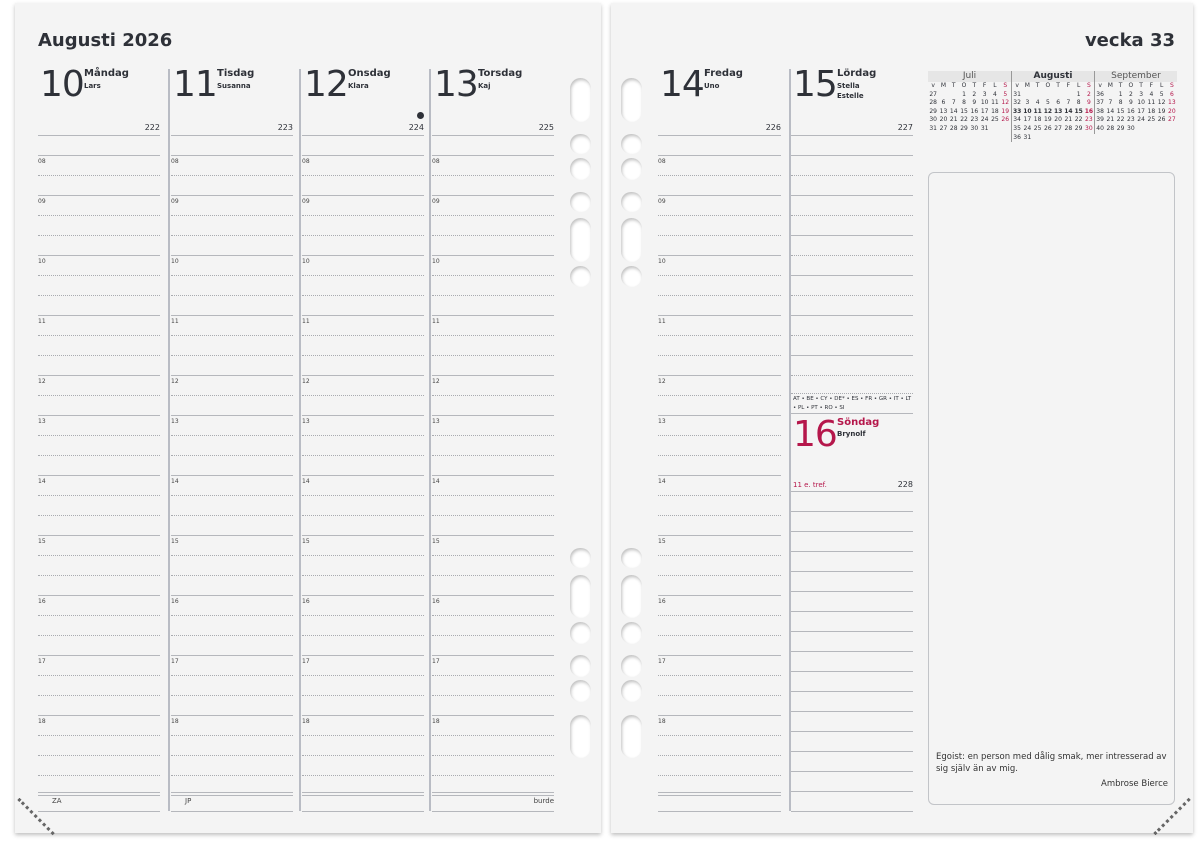 This screenshot has width=1200, height=849. I want to click on day-column-onsdag: 12 Onsdag Klara 224 08 09 10 11 12 13 14 15 16 17 18, so click(363, 438).